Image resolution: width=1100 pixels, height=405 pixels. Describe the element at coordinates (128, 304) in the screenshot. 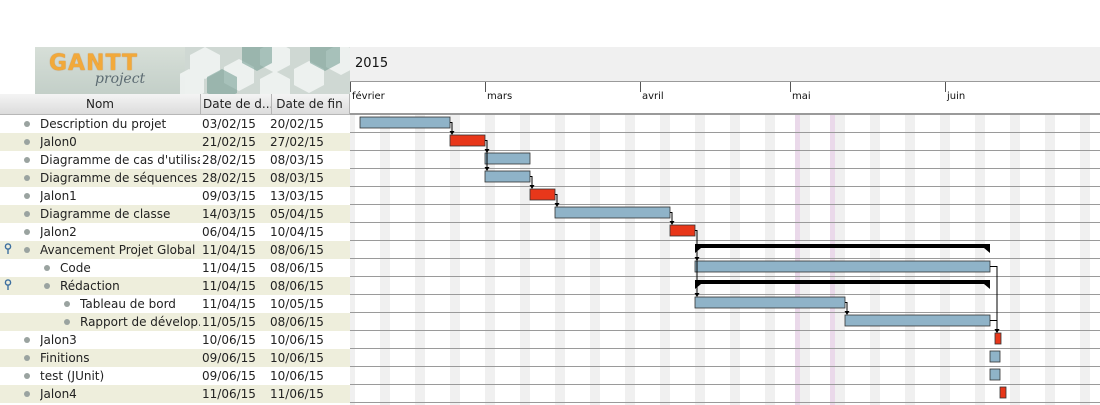

I see `task-name: Tableau de bord` at that location.